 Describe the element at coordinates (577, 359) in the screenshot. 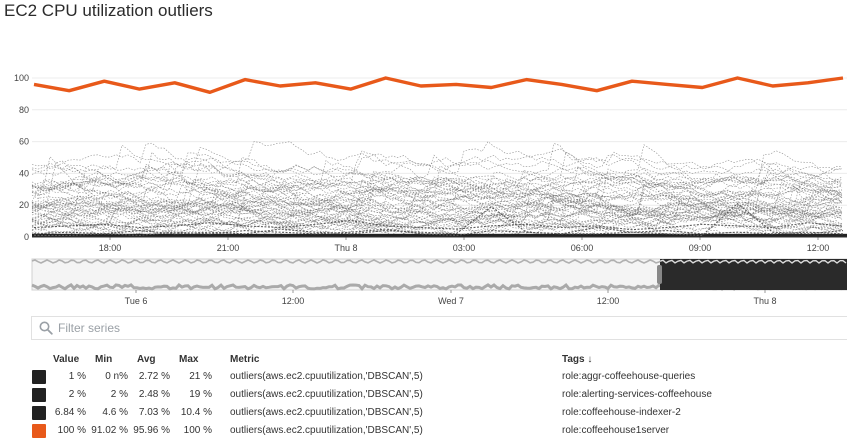

I see `header-tags: Tags ↓` at that location.